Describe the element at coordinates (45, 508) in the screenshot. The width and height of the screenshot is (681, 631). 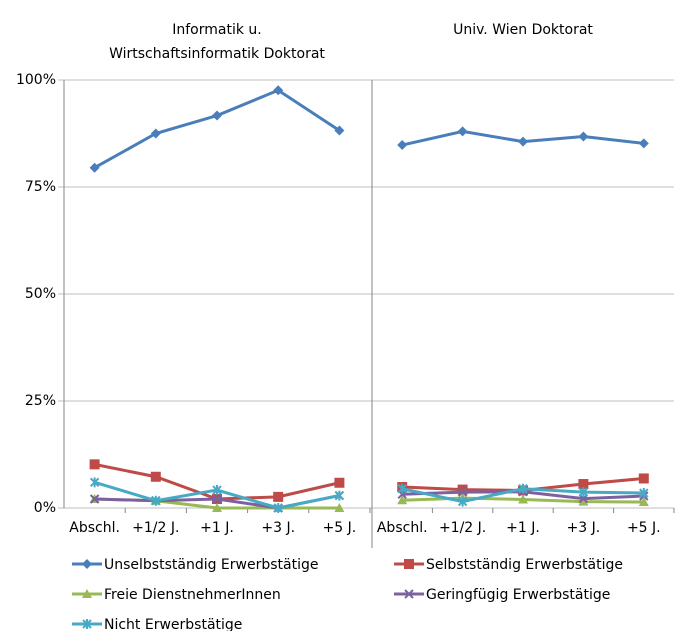
I see `y-tick-label: 0%` at that location.